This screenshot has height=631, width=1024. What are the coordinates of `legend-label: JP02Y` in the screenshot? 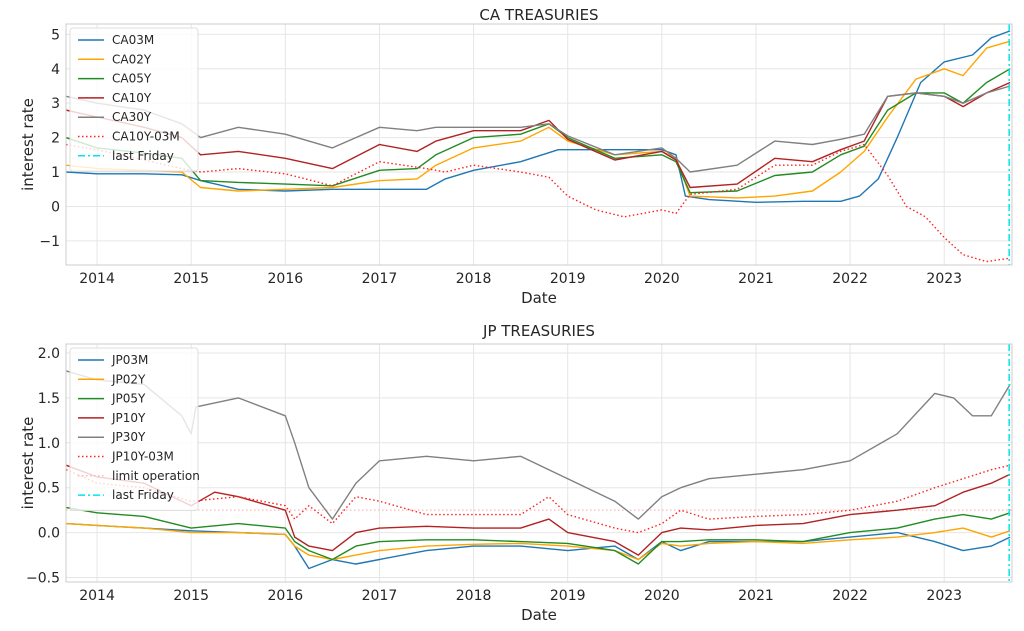 It's located at (128, 379).